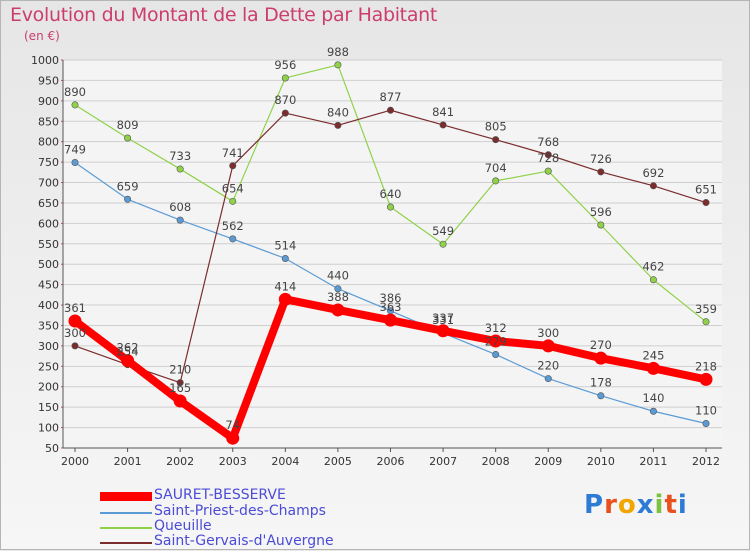 This screenshot has width=750, height=551. What do you see at coordinates (75, 333) in the screenshot?
I see `data-label-saint-gervais: 300` at bounding box center [75, 333].